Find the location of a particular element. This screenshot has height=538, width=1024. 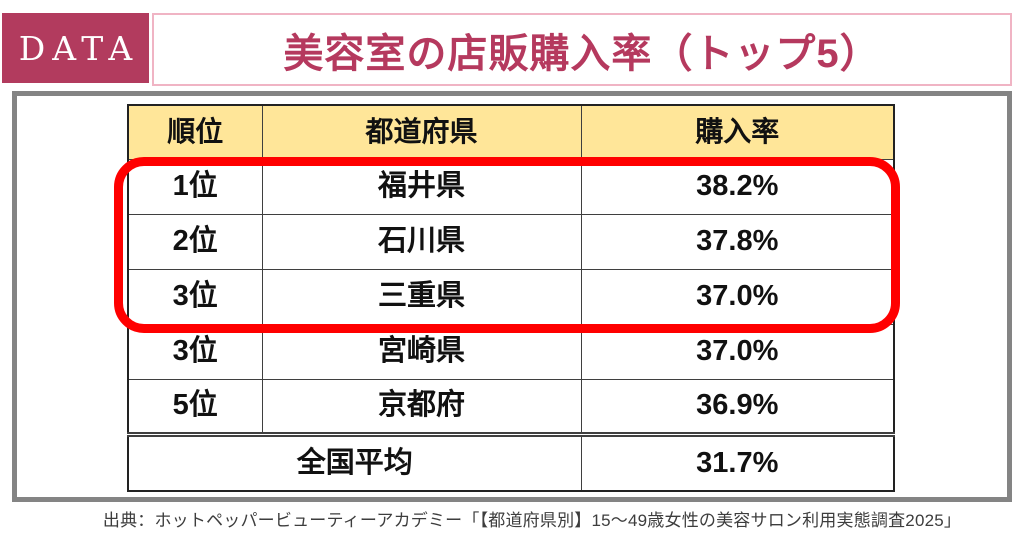

rate-cell: 38.2% is located at coordinates (737, 186).